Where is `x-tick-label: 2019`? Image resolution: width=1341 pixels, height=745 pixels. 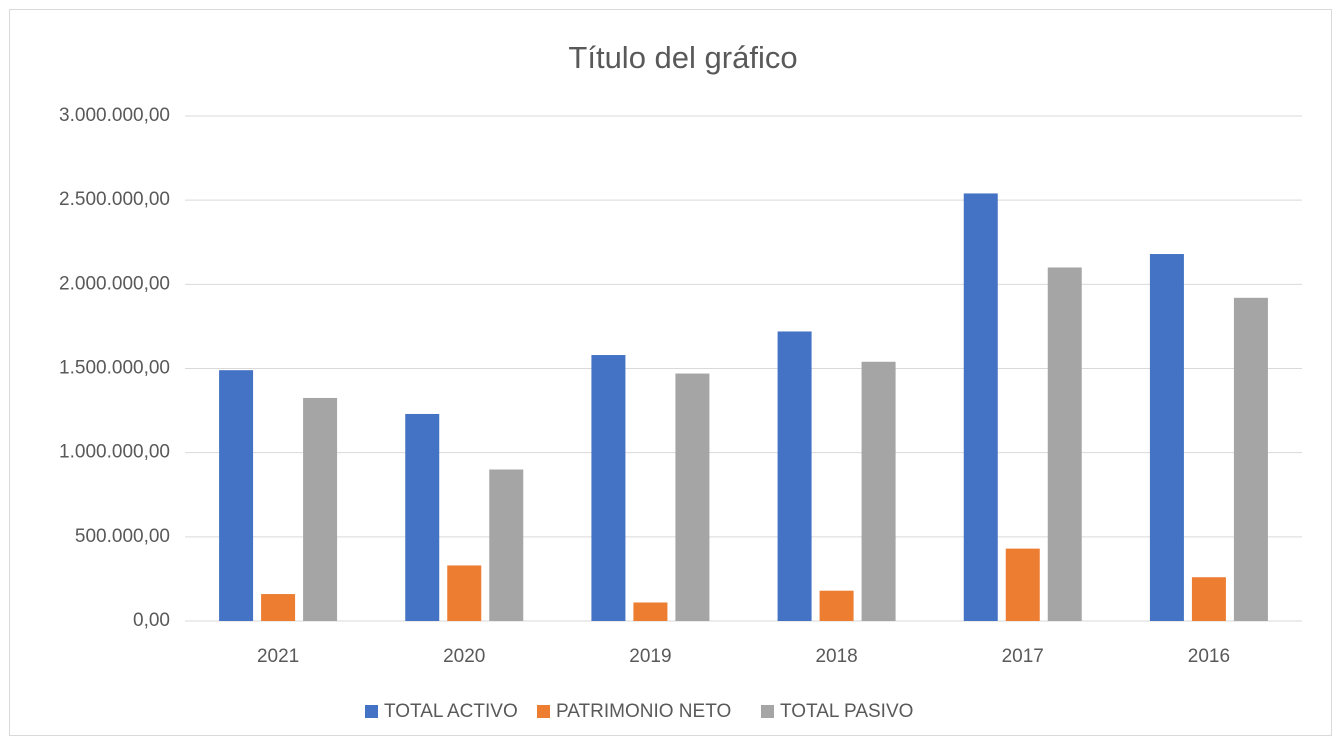
x-tick-label: 2019 is located at coordinates (650, 656).